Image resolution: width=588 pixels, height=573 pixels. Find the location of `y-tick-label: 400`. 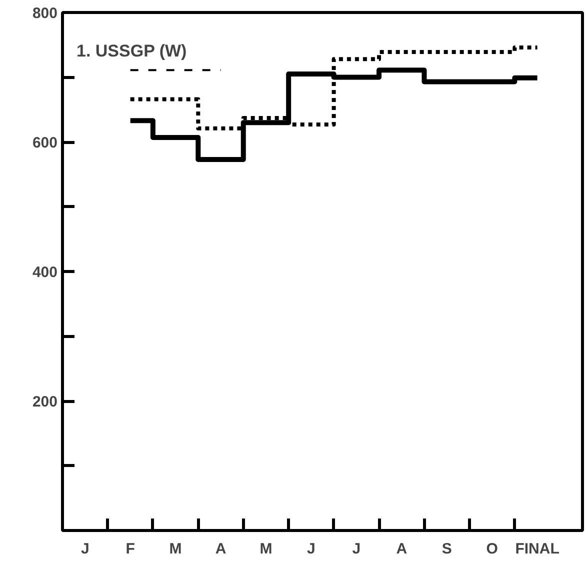

y-tick-label: 400 is located at coordinates (45, 272).